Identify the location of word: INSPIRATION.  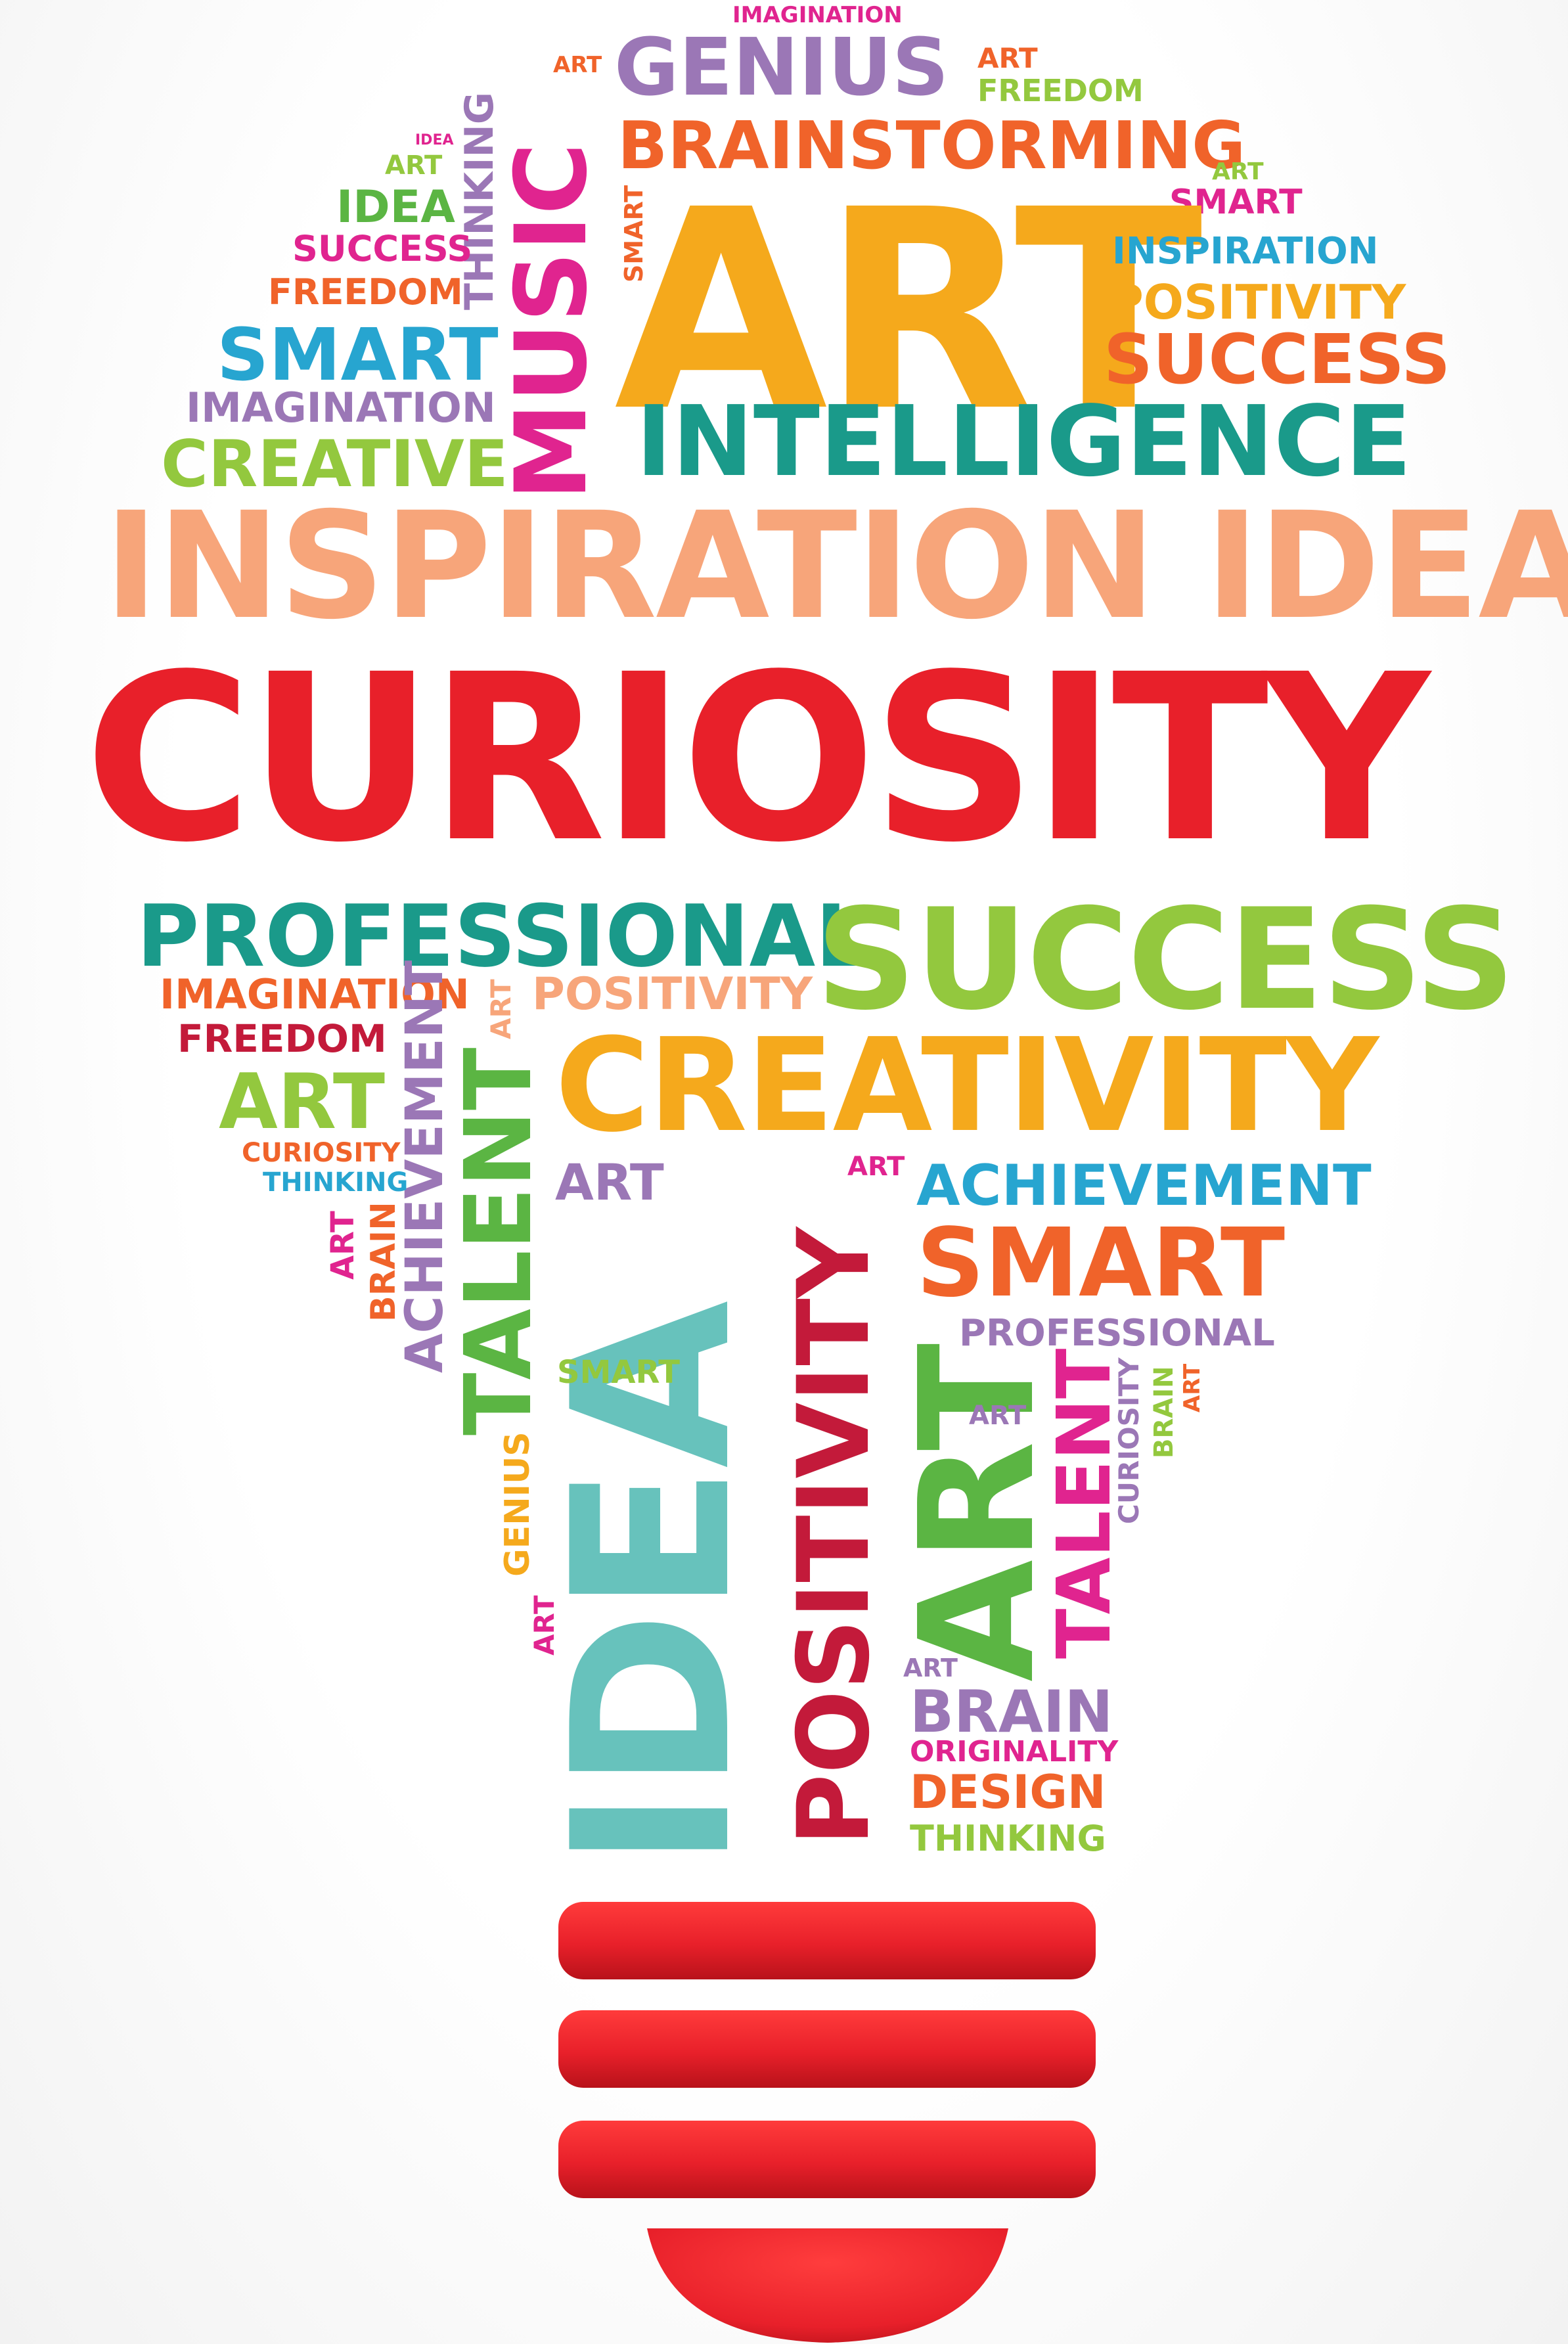
(1245, 251).